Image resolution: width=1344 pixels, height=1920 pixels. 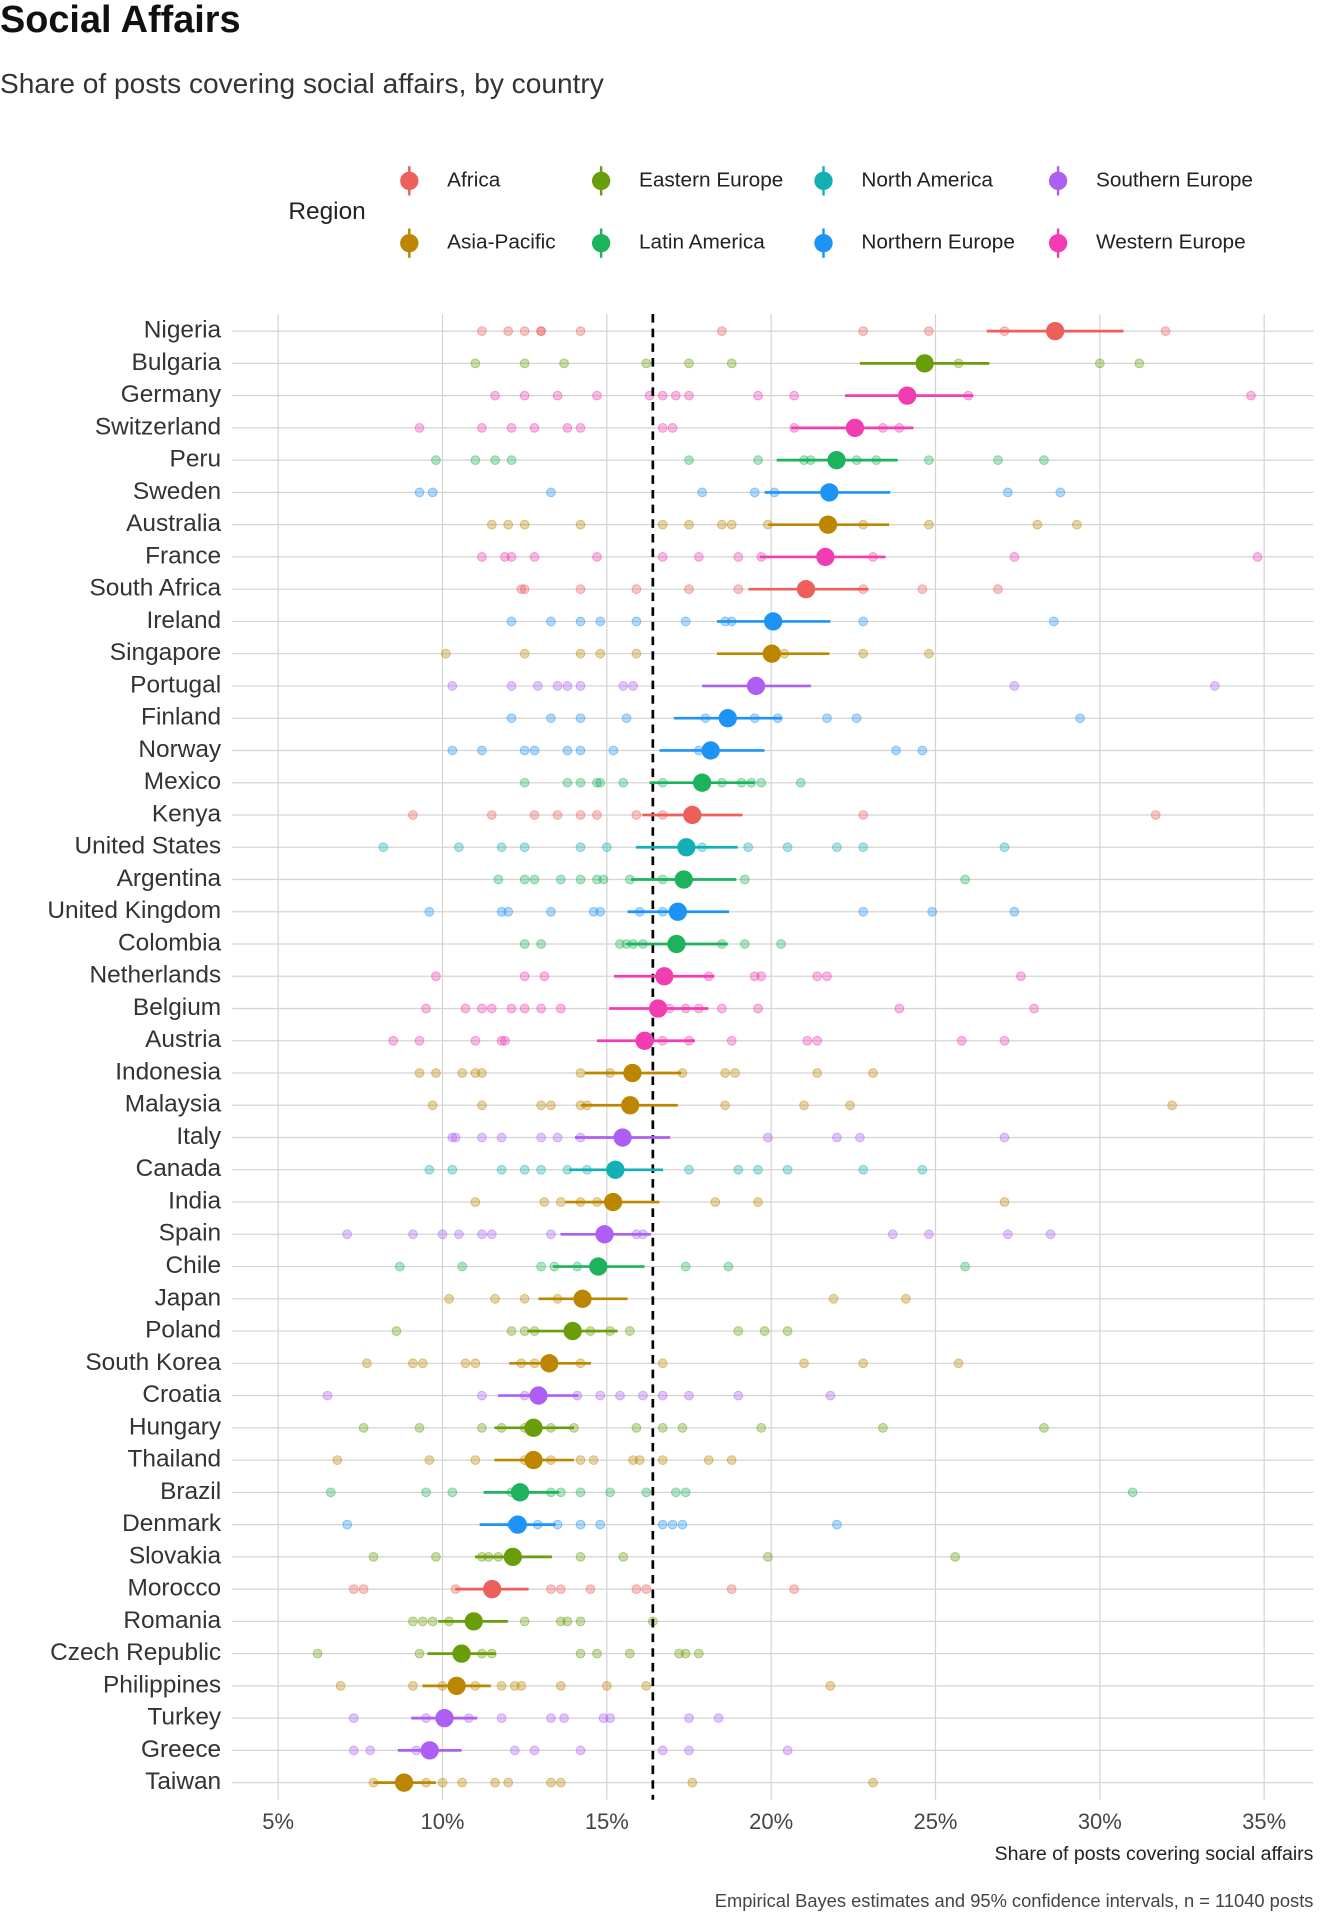 I want to click on x-axis-title: Share of posts covering social affairs, so click(x=1154, y=1854).